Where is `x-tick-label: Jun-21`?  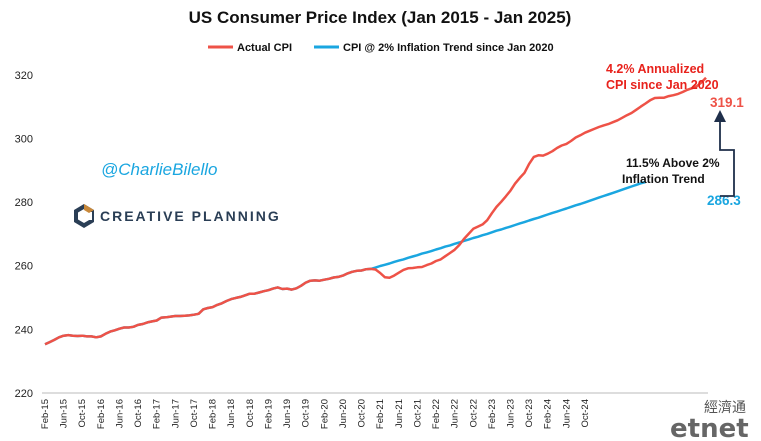 x-tick-label: Jun-21 is located at coordinates (399, 413).